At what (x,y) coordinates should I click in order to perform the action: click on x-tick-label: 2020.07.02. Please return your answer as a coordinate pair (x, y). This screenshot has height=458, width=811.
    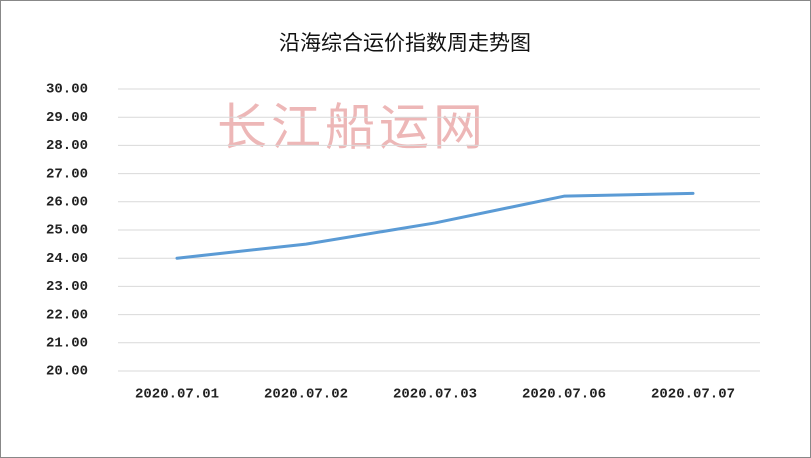
    Looking at the image, I should click on (306, 395).